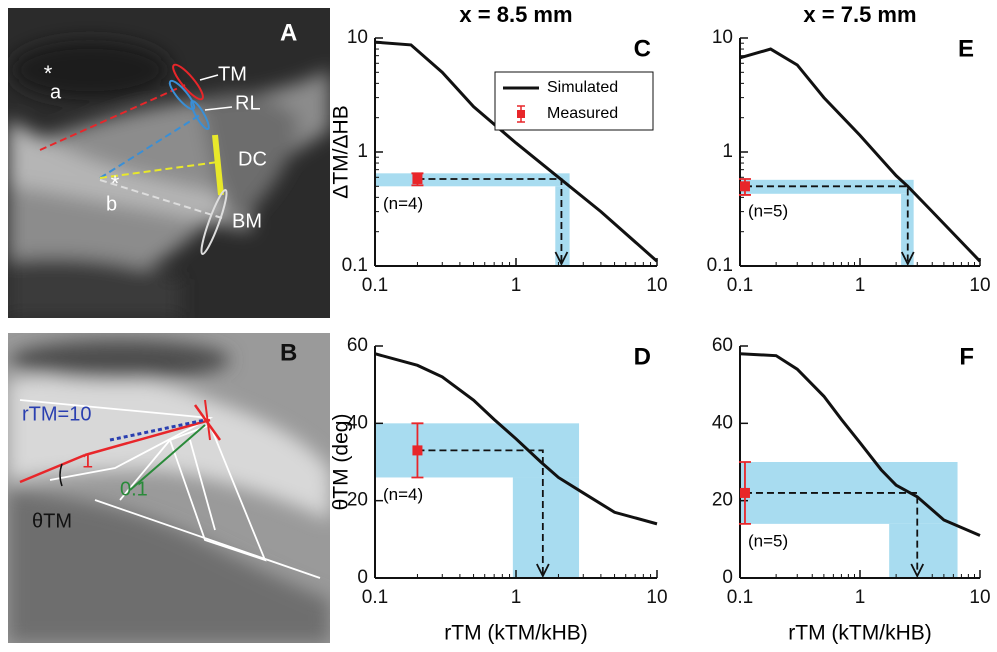 This screenshot has width=997, height=652. What do you see at coordinates (859, 14) in the screenshot?
I see `column-title: x = 7.5 mm` at bounding box center [859, 14].